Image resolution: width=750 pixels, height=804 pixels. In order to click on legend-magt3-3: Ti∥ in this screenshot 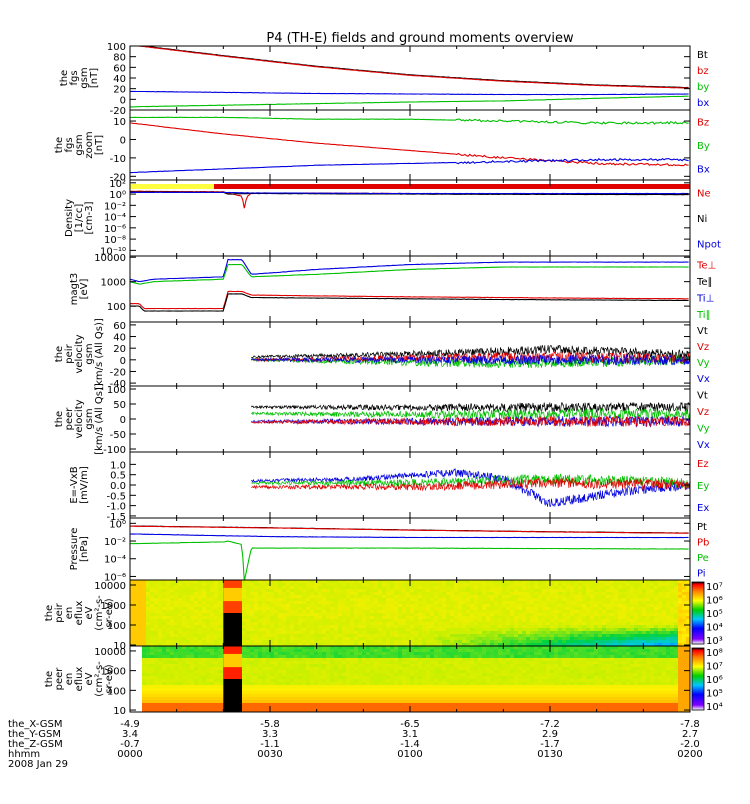, I will do `click(703, 315)`.